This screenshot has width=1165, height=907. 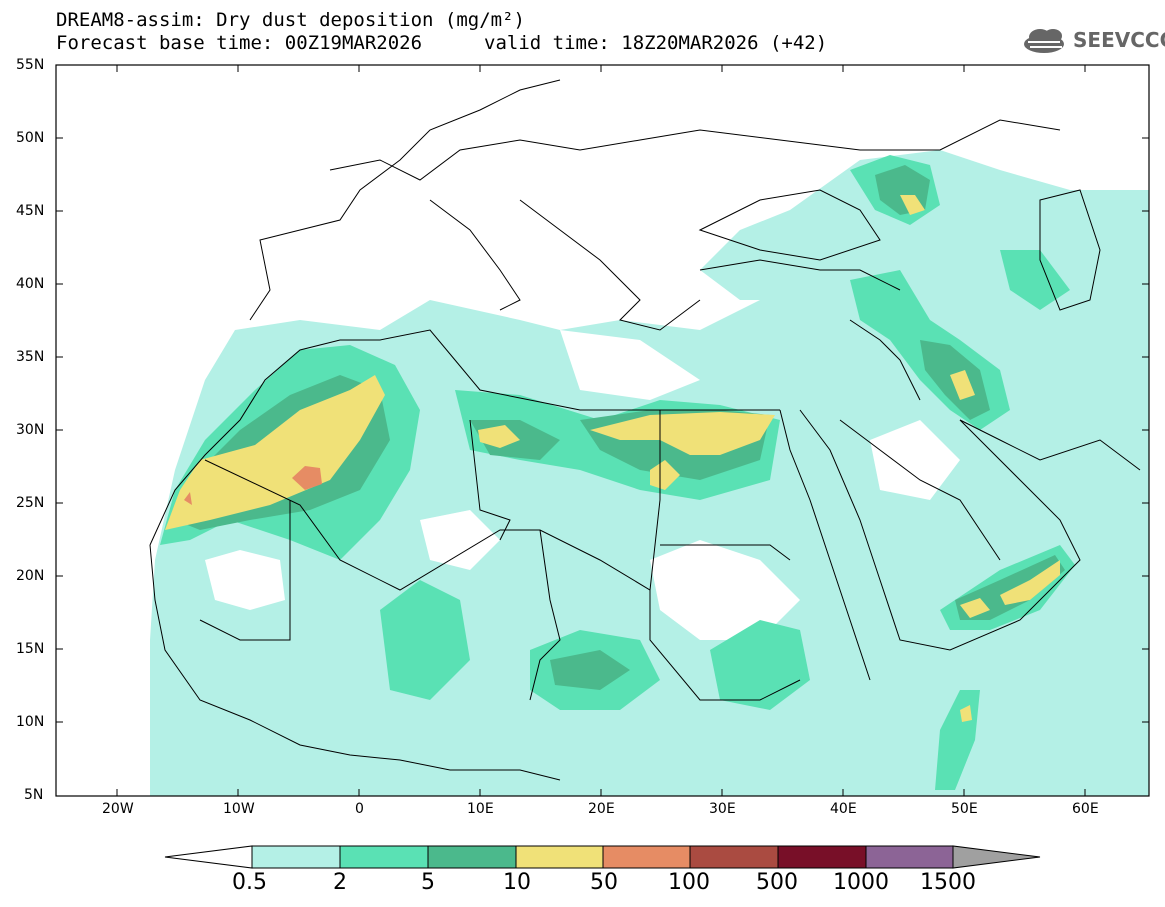 I want to click on borders-europe, so click(x=695, y=150).